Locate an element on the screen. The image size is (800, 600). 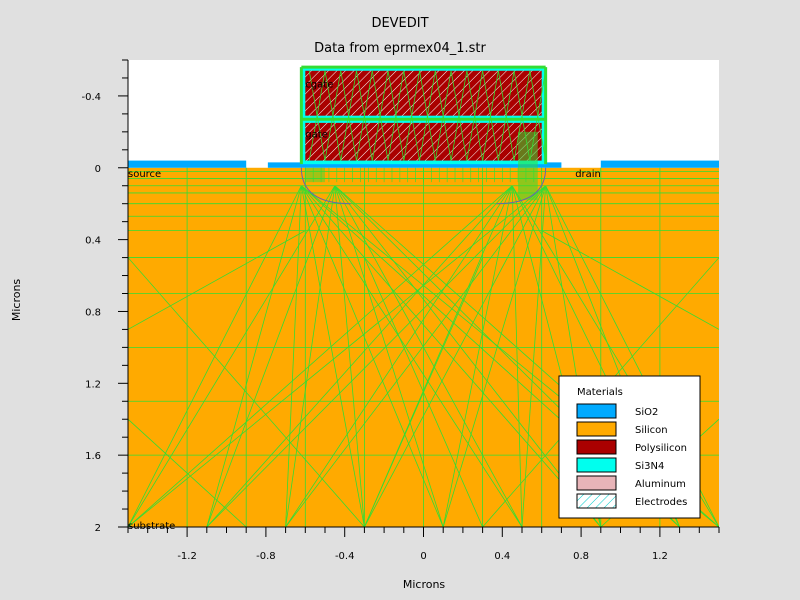
electrode-label-cgate: cgate is located at coordinates (319, 84).